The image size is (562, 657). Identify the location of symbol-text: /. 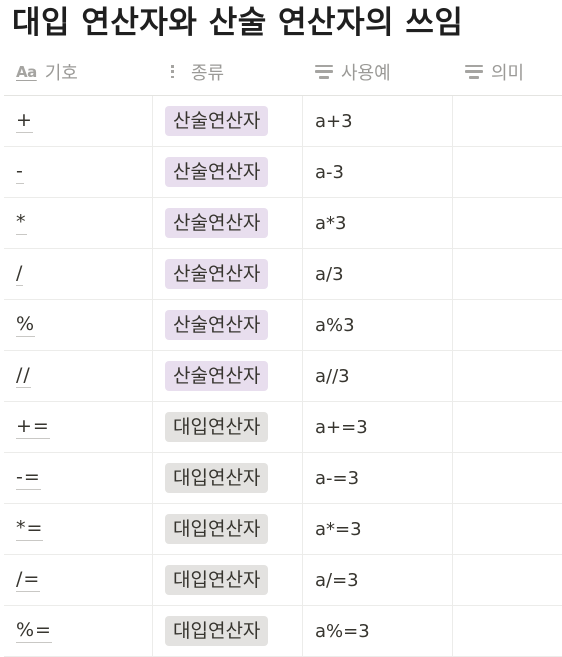
(20, 274).